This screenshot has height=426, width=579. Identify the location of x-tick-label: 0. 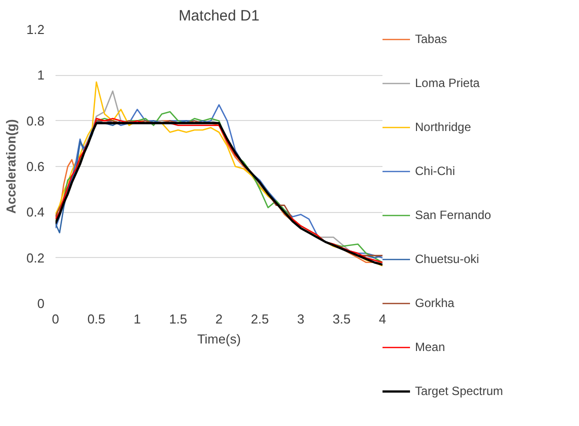
(56, 319).